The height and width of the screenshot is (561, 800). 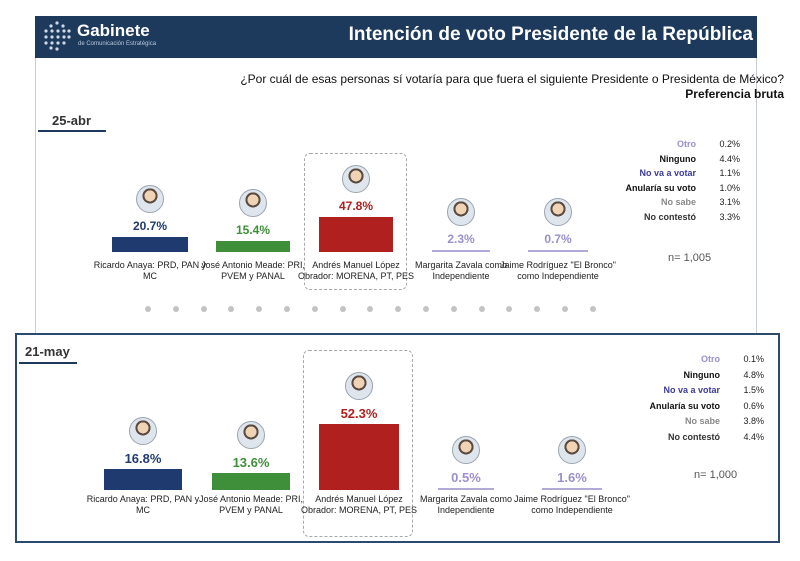 What do you see at coordinates (117, 44) in the screenshot?
I see `brand-subtitle: de Comunicación Estratégica` at bounding box center [117, 44].